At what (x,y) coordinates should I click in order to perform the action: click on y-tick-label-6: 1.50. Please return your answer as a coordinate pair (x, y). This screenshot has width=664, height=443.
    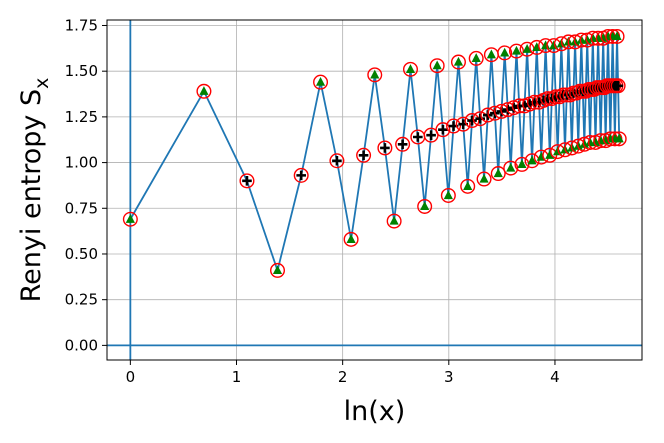
    Looking at the image, I should click on (81, 71).